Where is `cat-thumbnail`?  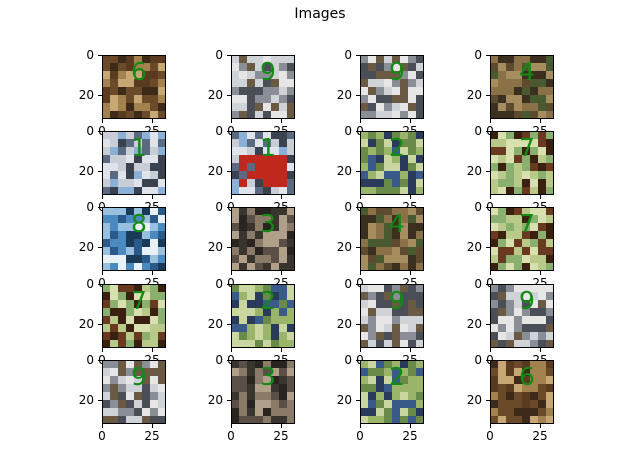 cat-thumbnail is located at coordinates (263, 392).